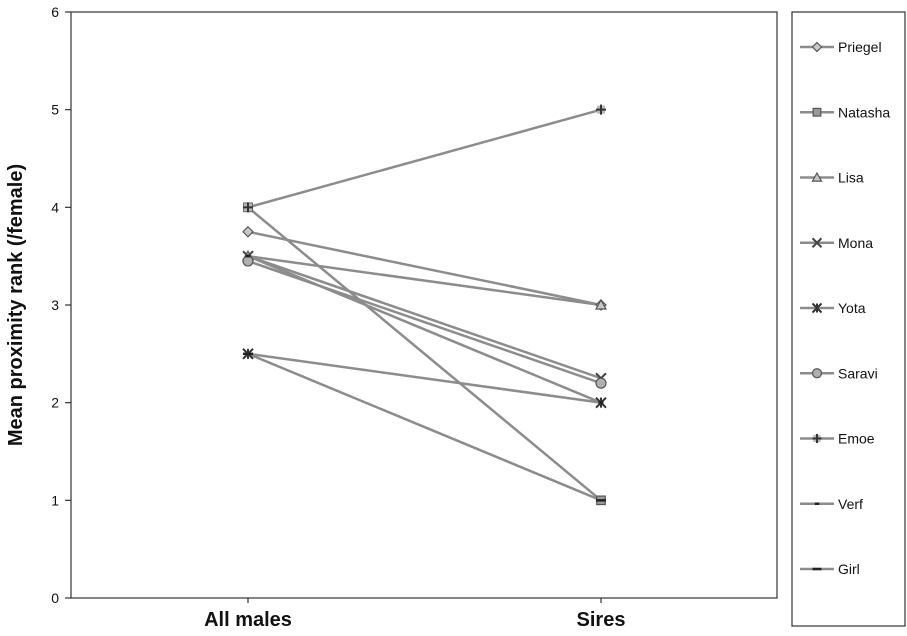  I want to click on series-line-lisa, so click(424, 280).